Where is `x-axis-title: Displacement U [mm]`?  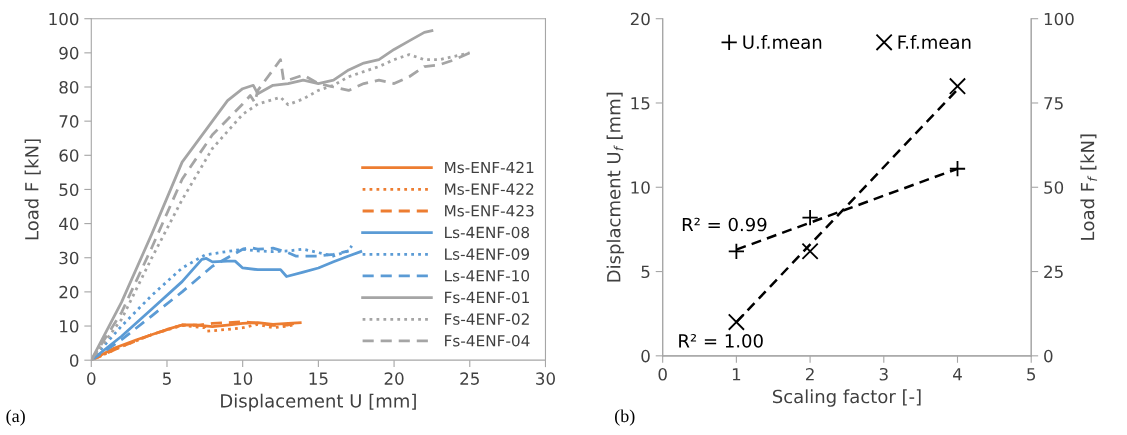 x-axis-title: Displacement U [mm] is located at coordinates (318, 402).